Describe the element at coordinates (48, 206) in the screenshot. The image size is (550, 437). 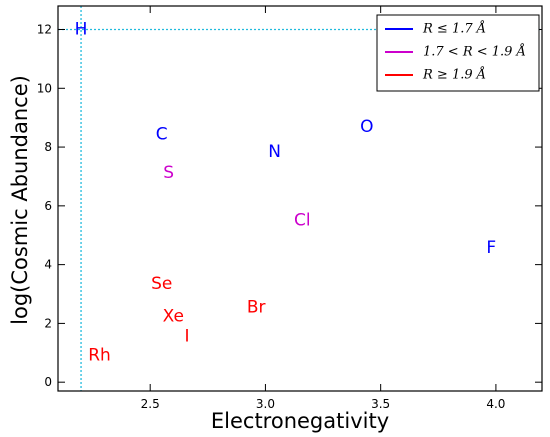
I see `y-tick-label: 6` at that location.